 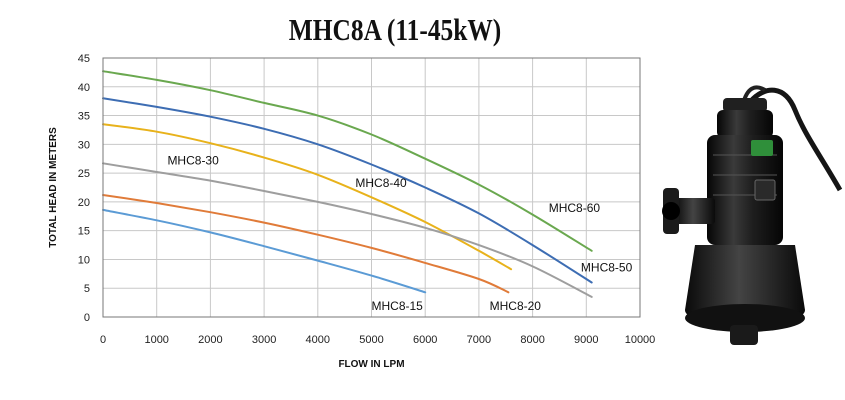 What do you see at coordinates (210, 340) in the screenshot?
I see `x-tick-label: 2000` at bounding box center [210, 340].